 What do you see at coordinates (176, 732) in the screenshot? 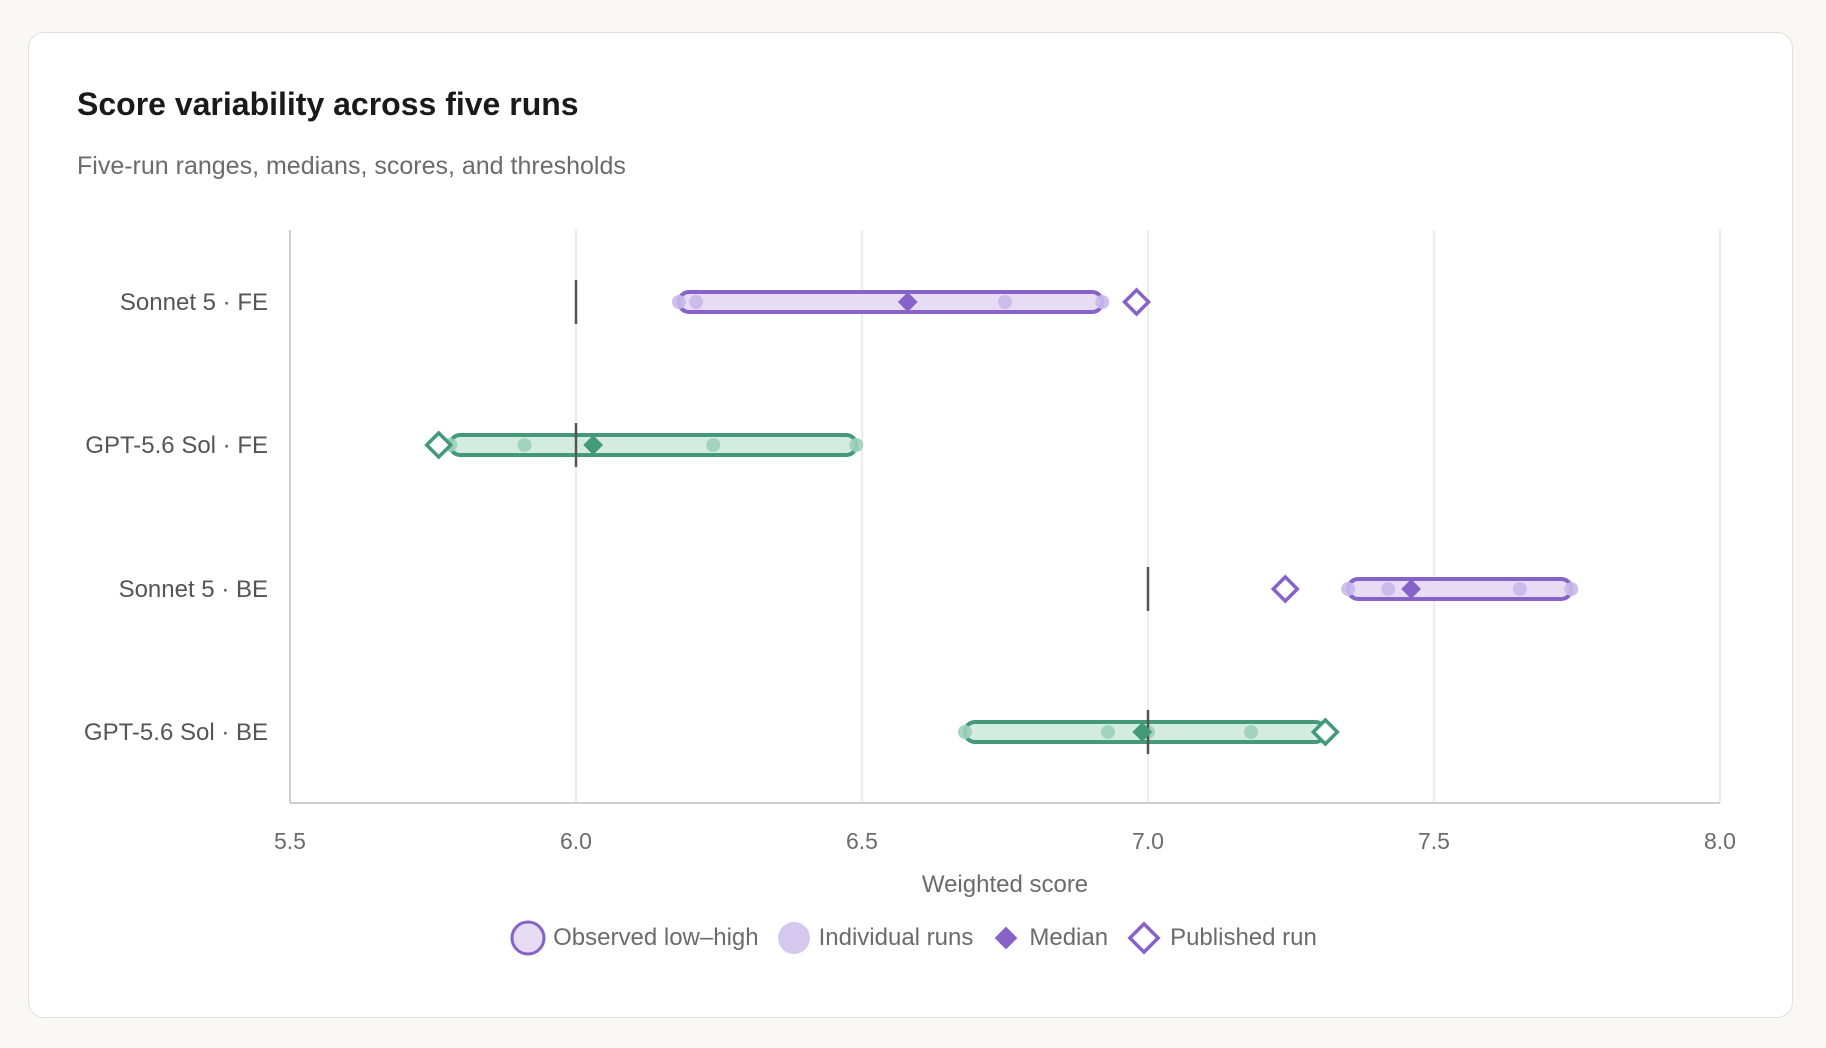
I see `row-label: GPT-5.6 Sol · BE` at bounding box center [176, 732].